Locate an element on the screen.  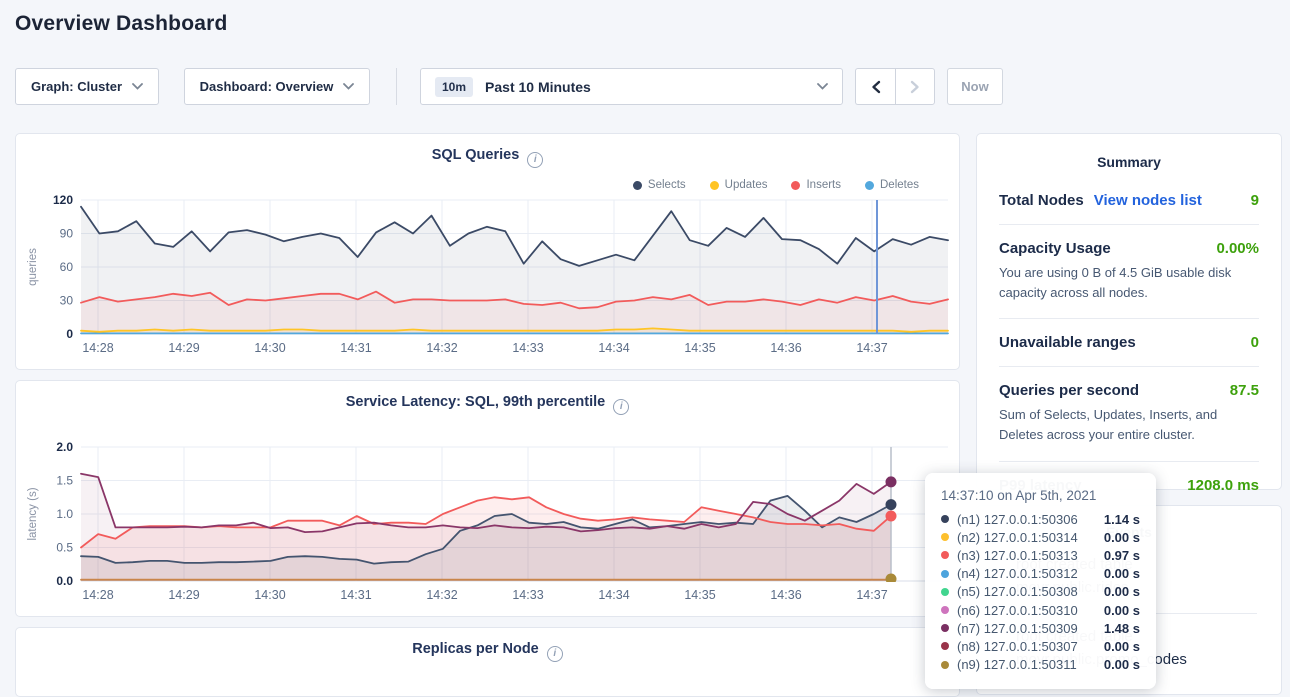
svg-text: 0 is located at coordinates (69, 334).